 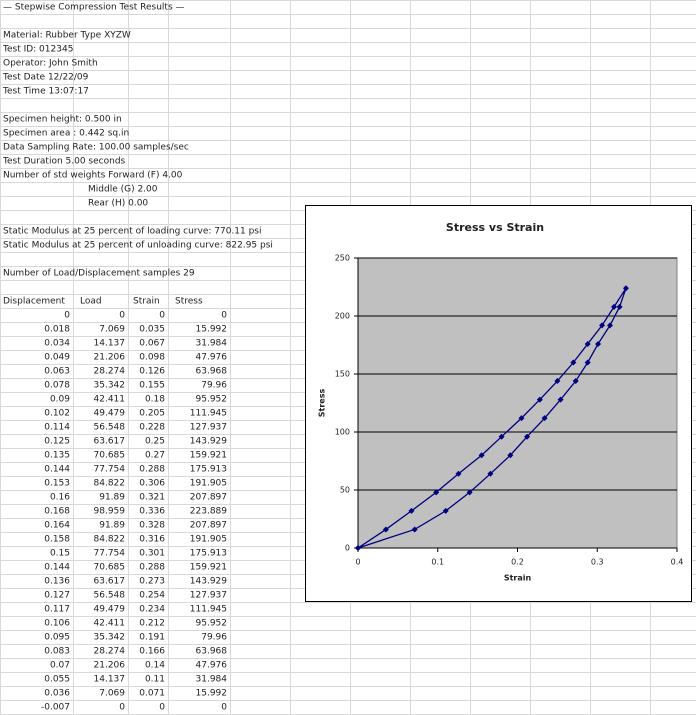 What do you see at coordinates (60, 498) in the screenshot?
I see `cell-number: 0.16` at bounding box center [60, 498].